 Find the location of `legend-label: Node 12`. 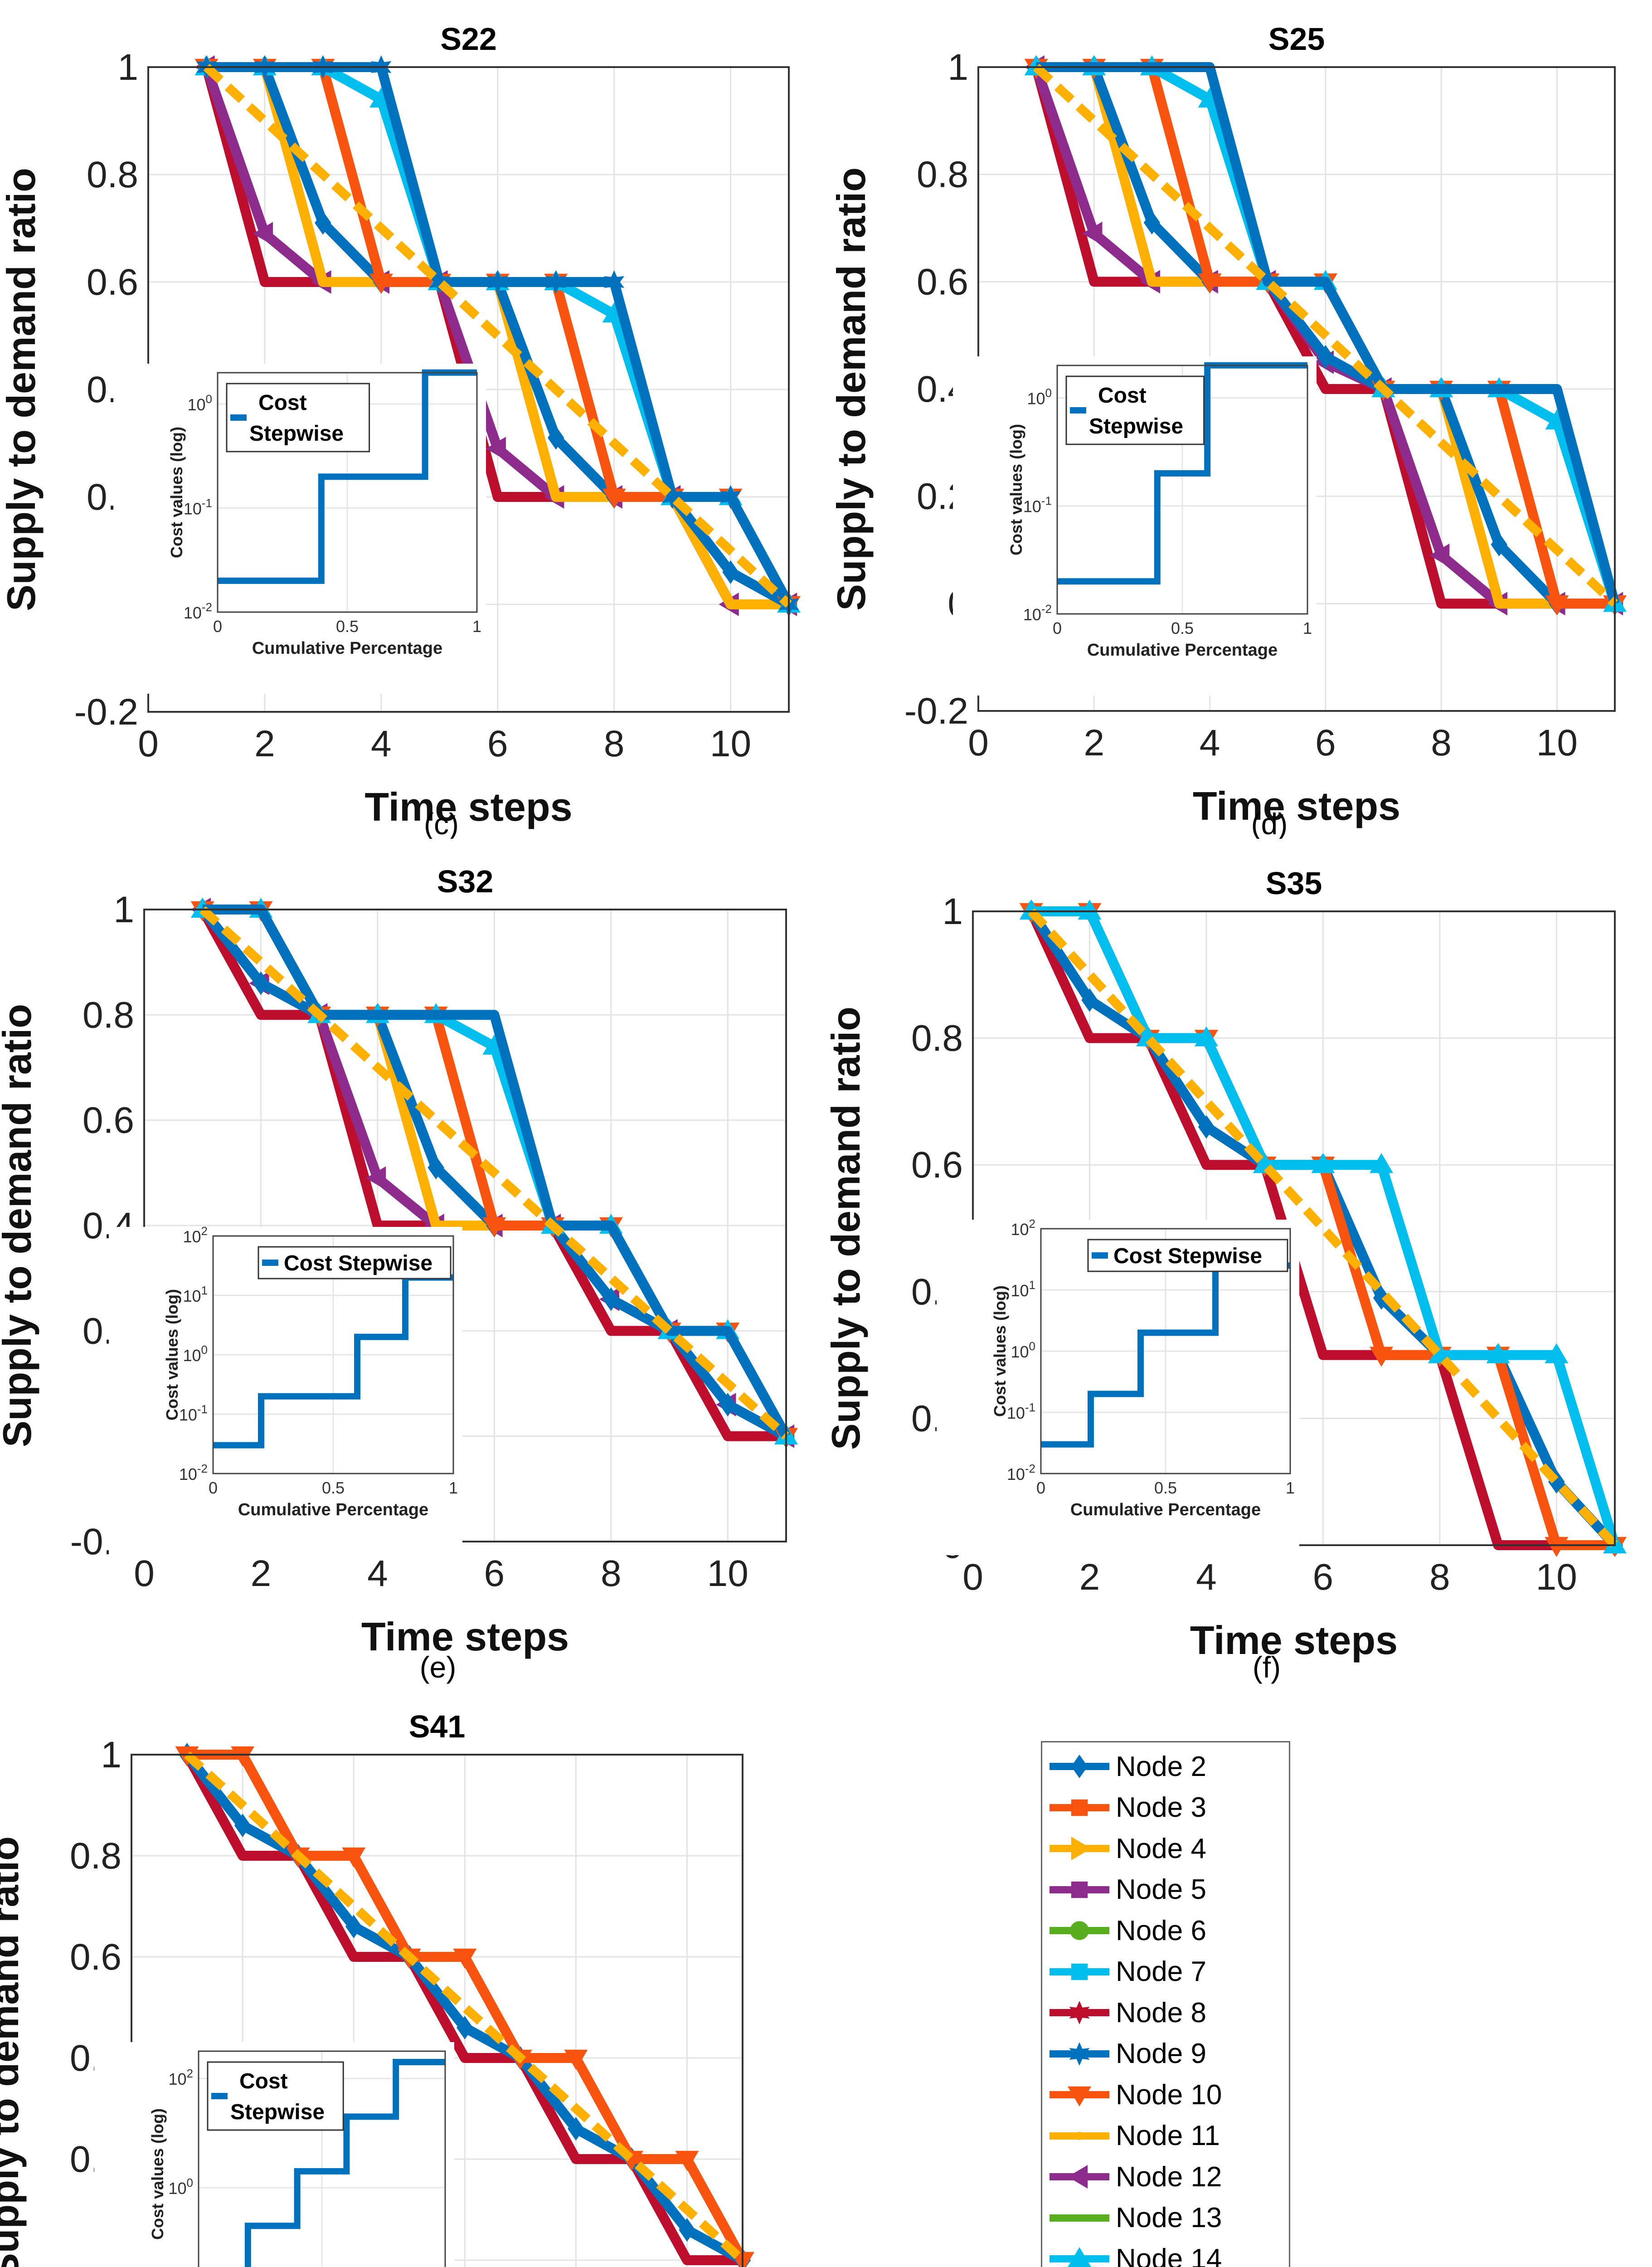

legend-label: Node 12 is located at coordinates (1169, 2177).